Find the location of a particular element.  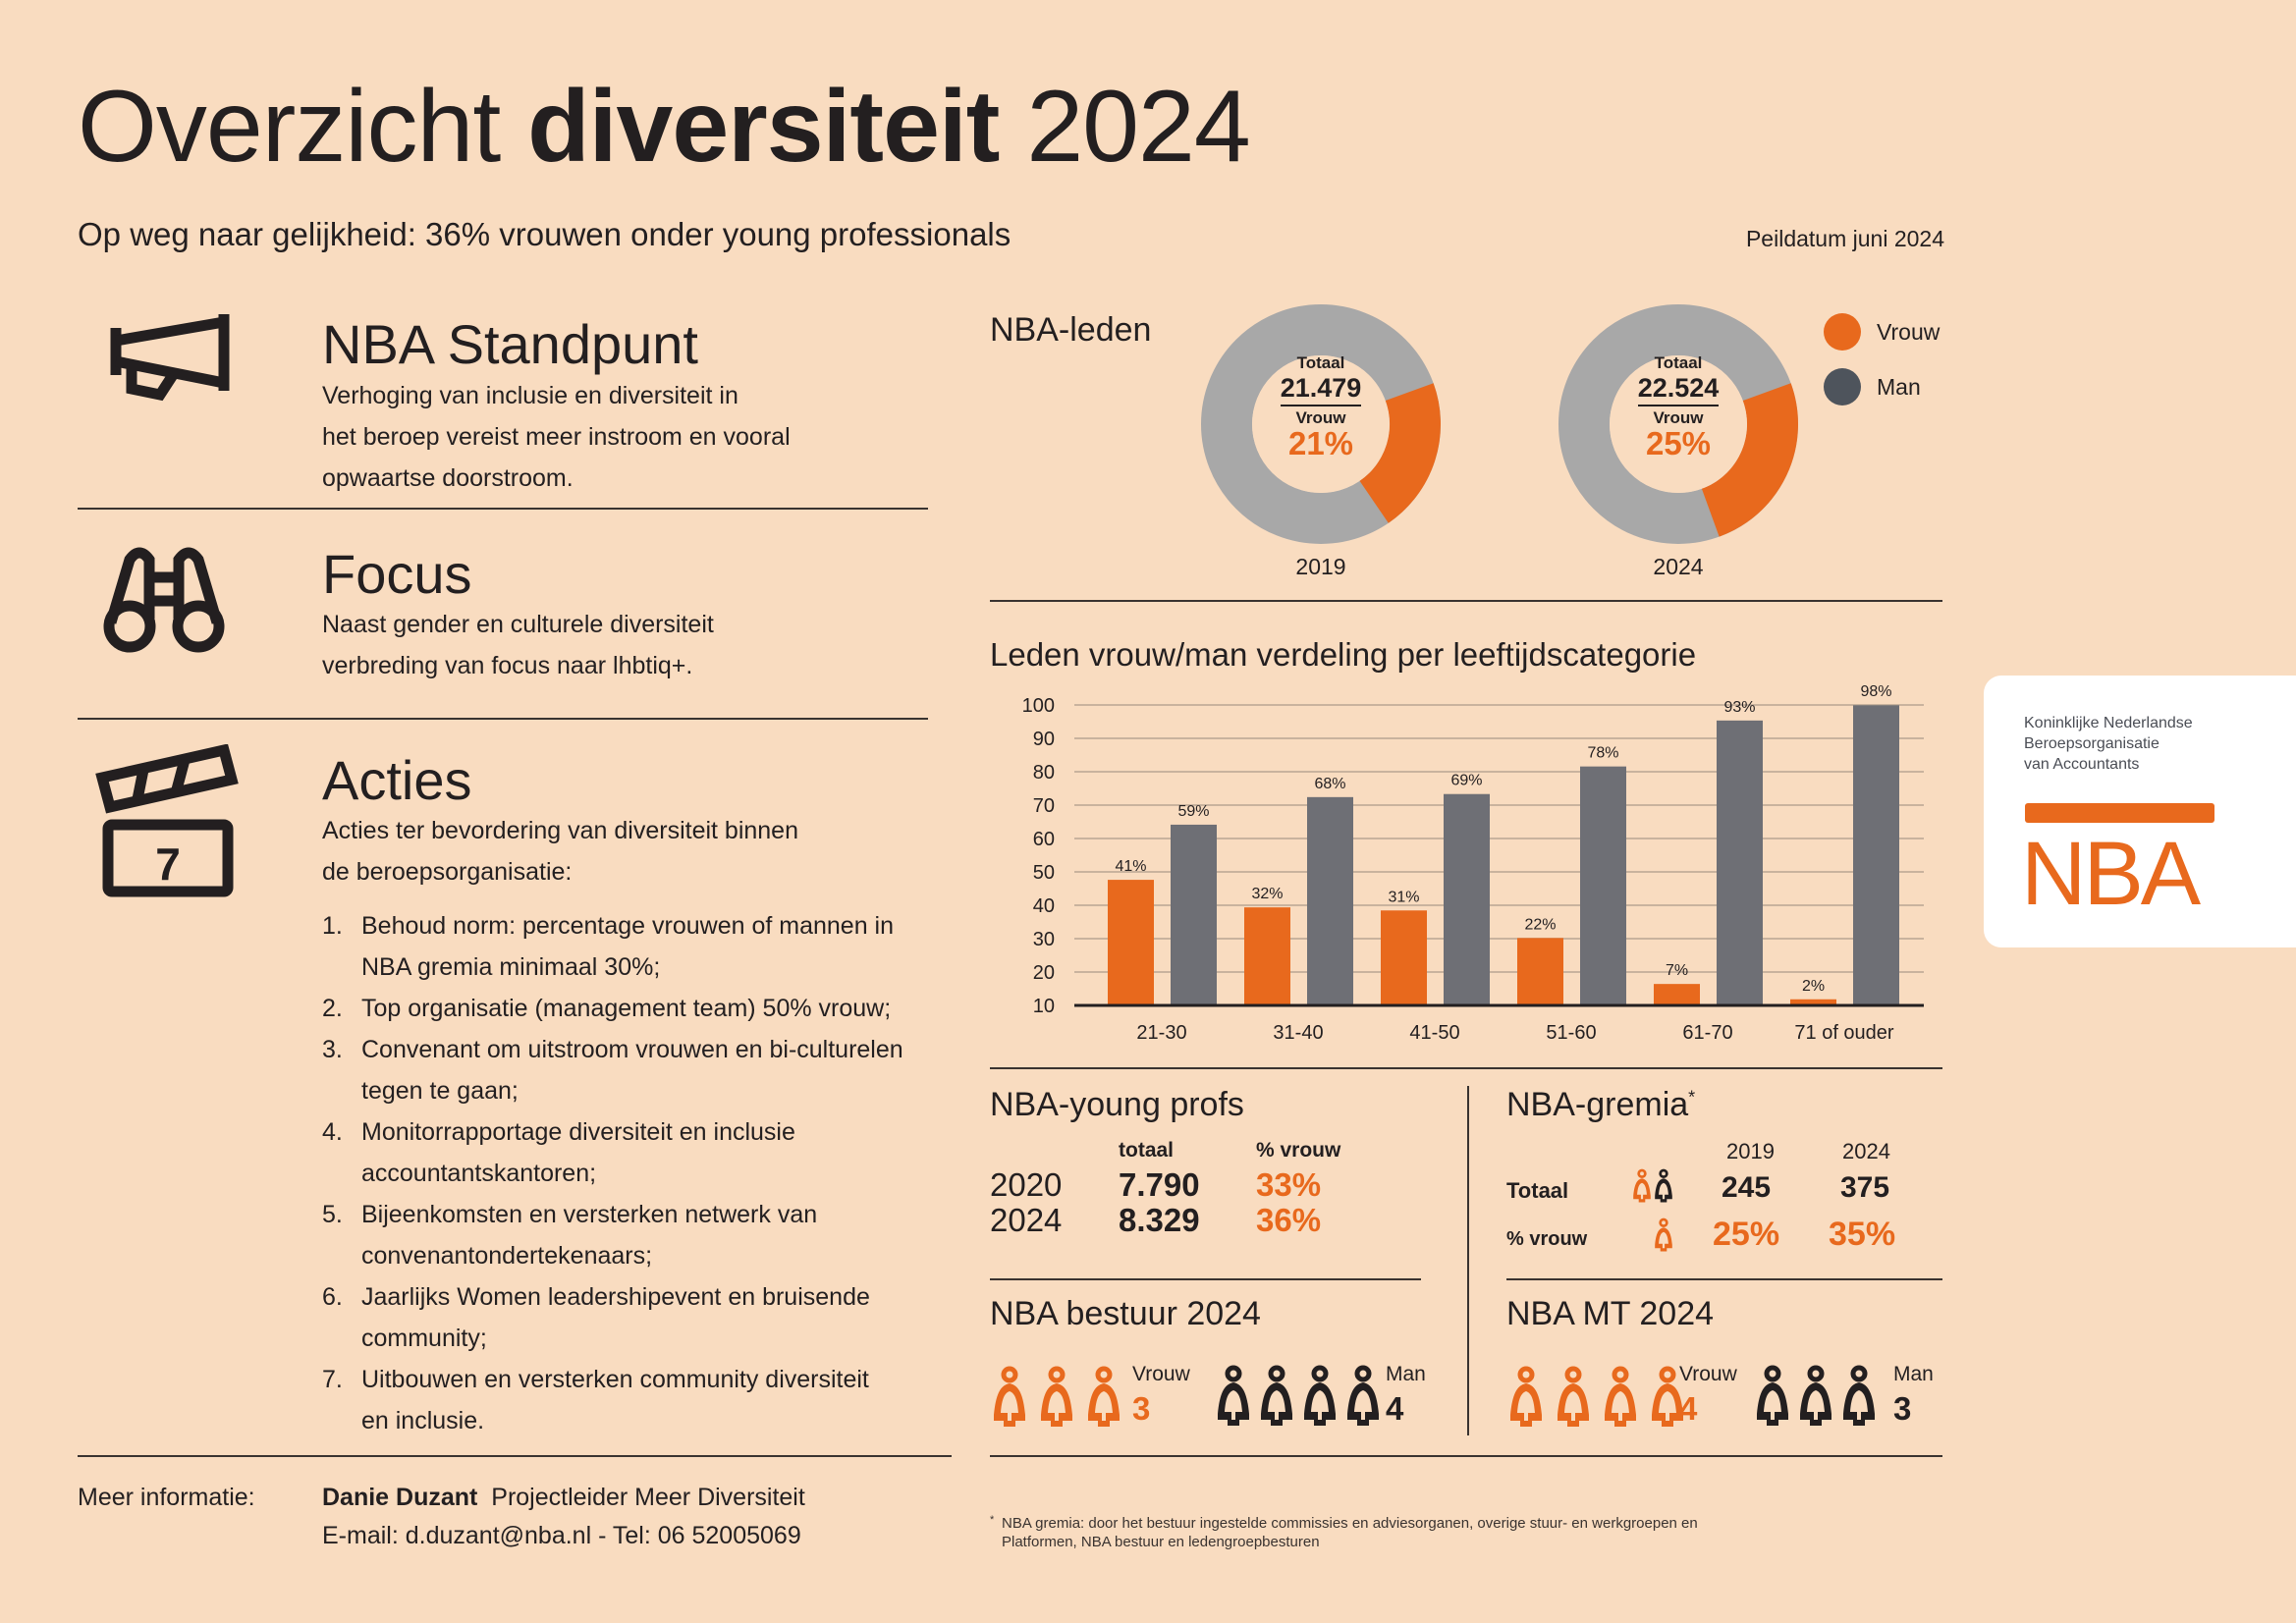

man-count: 4 is located at coordinates (1395, 1408).